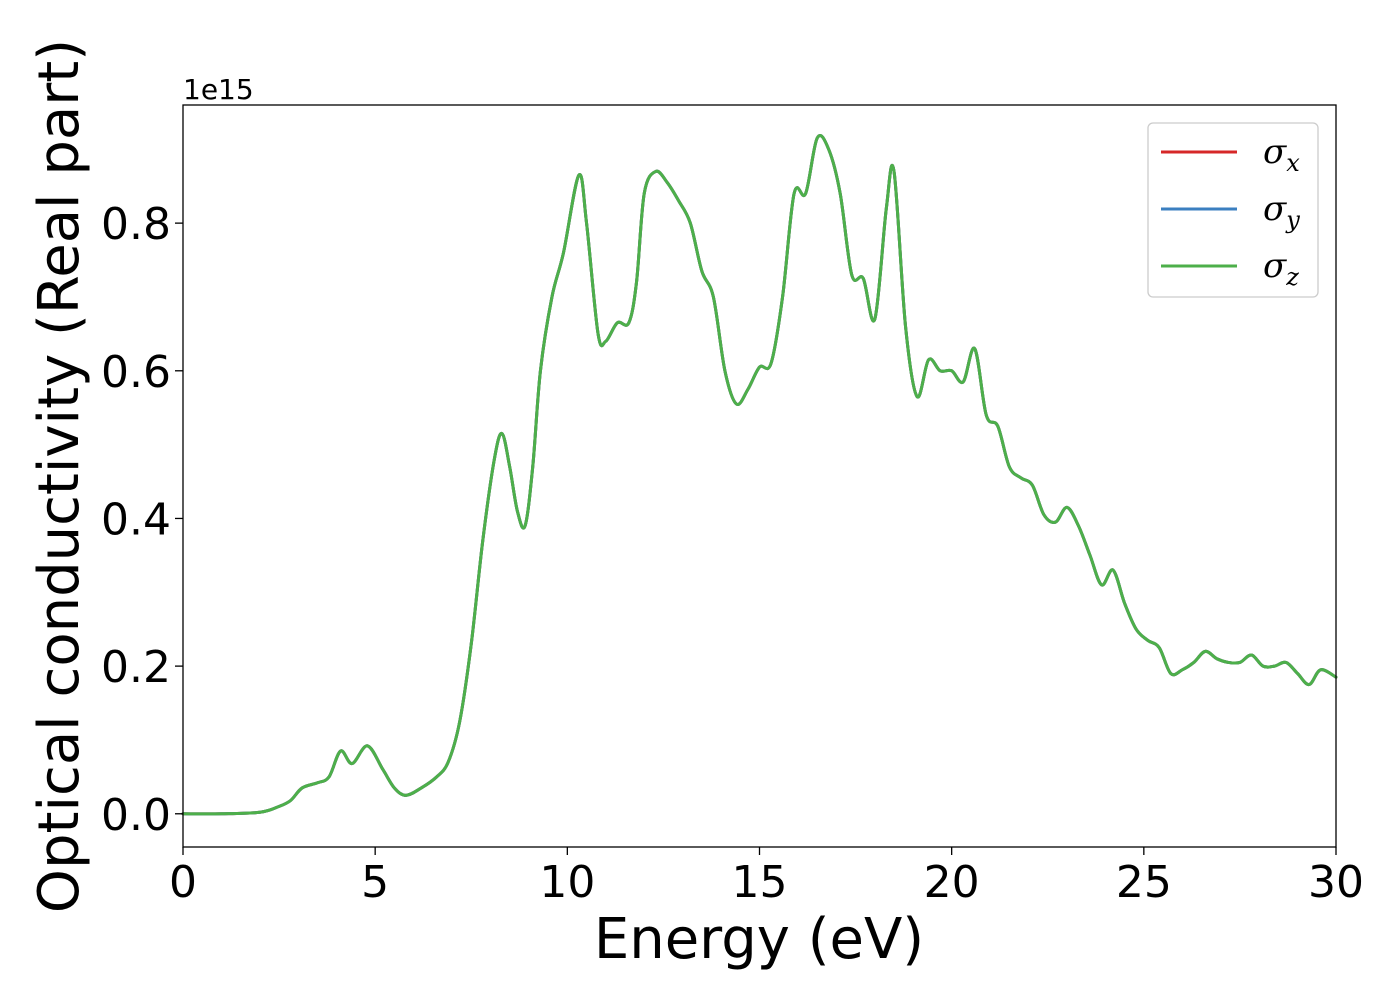 This screenshot has height=1000, width=1400. Describe the element at coordinates (1281, 268) in the screenshot. I see `legend-label-z: σz` at that location.